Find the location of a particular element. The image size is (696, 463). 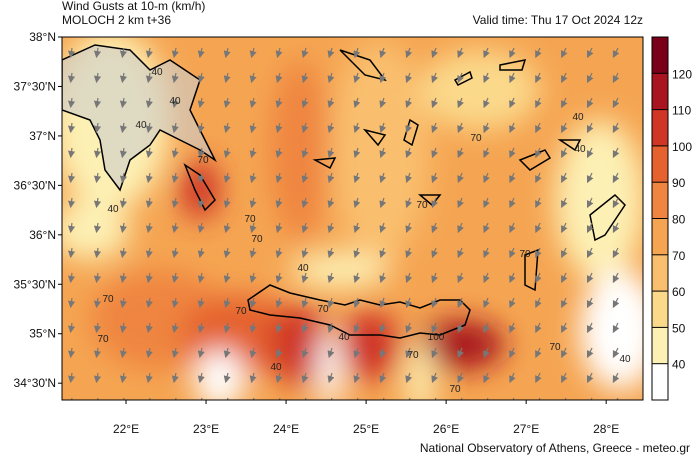

lat-tick-label: 34°30'N is located at coordinates (35, 383).